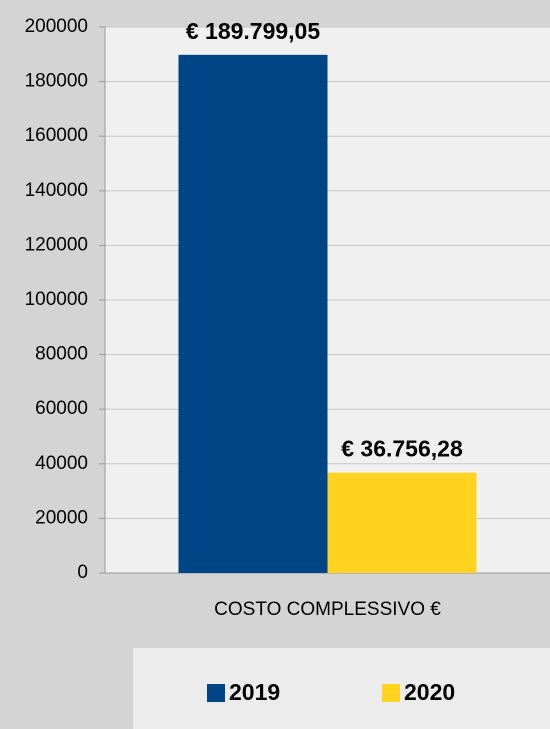 The image size is (550, 729). Describe the element at coordinates (56, 190) in the screenshot. I see `y-tick-label: 140000` at that location.